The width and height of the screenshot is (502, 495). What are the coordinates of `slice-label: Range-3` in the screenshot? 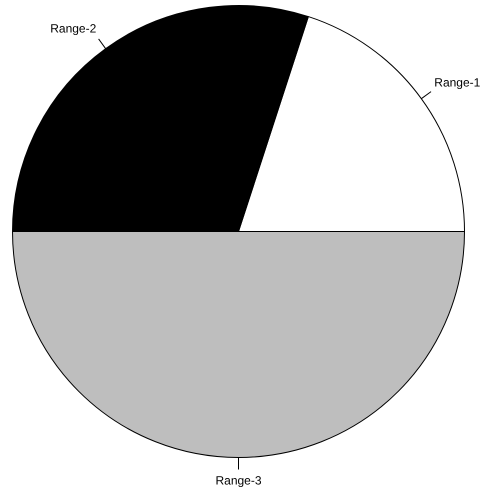 It's located at (238, 481).